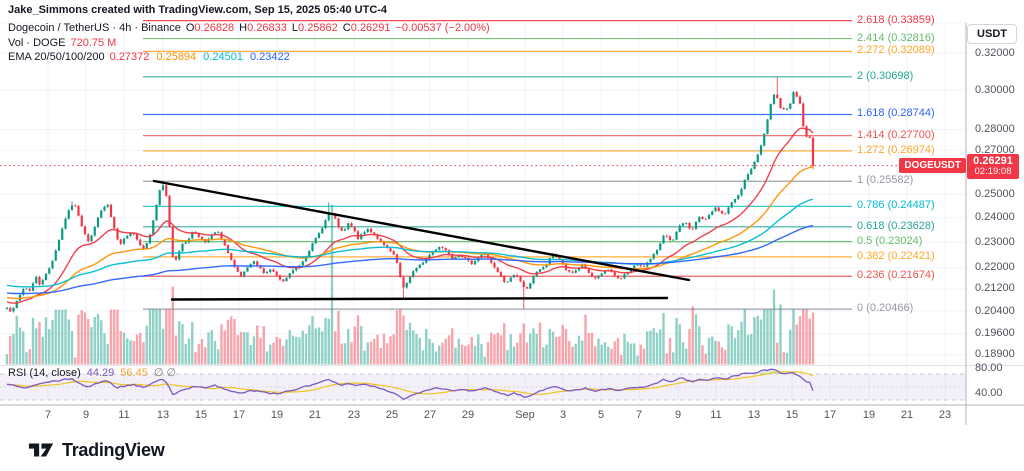 The image size is (1024, 471). I want to click on fib-level-label: 0 (0.20466), so click(885, 308).